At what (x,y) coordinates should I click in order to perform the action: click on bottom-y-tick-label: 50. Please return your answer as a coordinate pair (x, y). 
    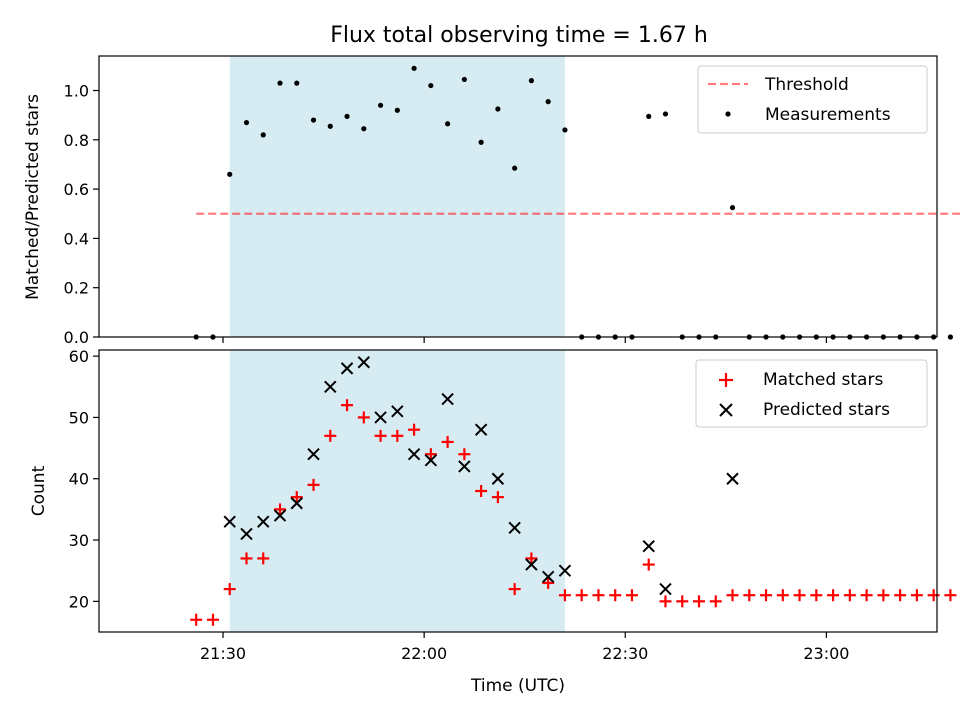
    Looking at the image, I should click on (79, 417).